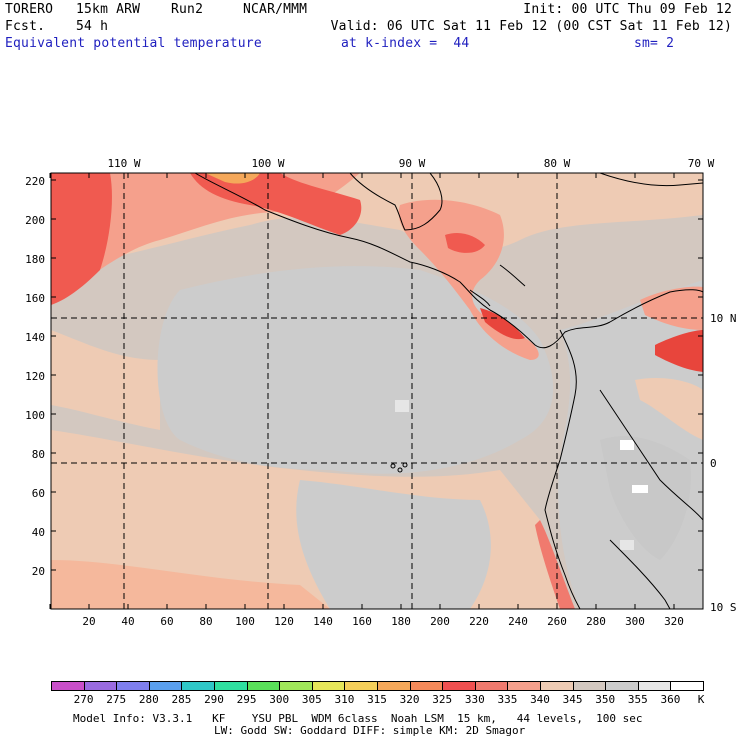 This screenshot has height=740, width=740. What do you see at coordinates (35, 181) in the screenshot?
I see `y-tick-label: 220` at bounding box center [35, 181].